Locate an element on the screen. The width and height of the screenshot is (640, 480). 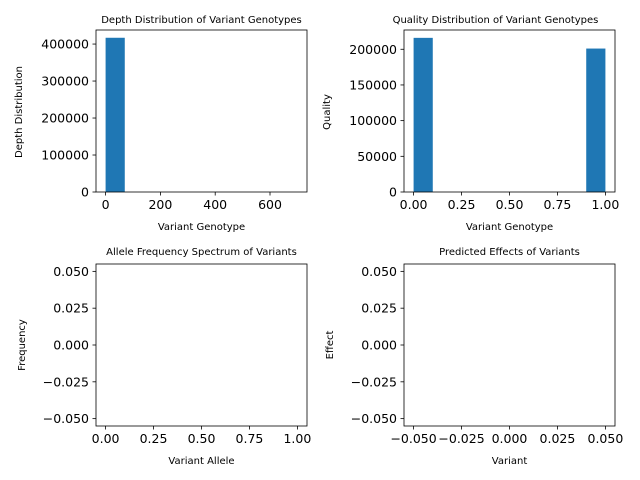
y-tick-label: 400000 is located at coordinates (65, 44).